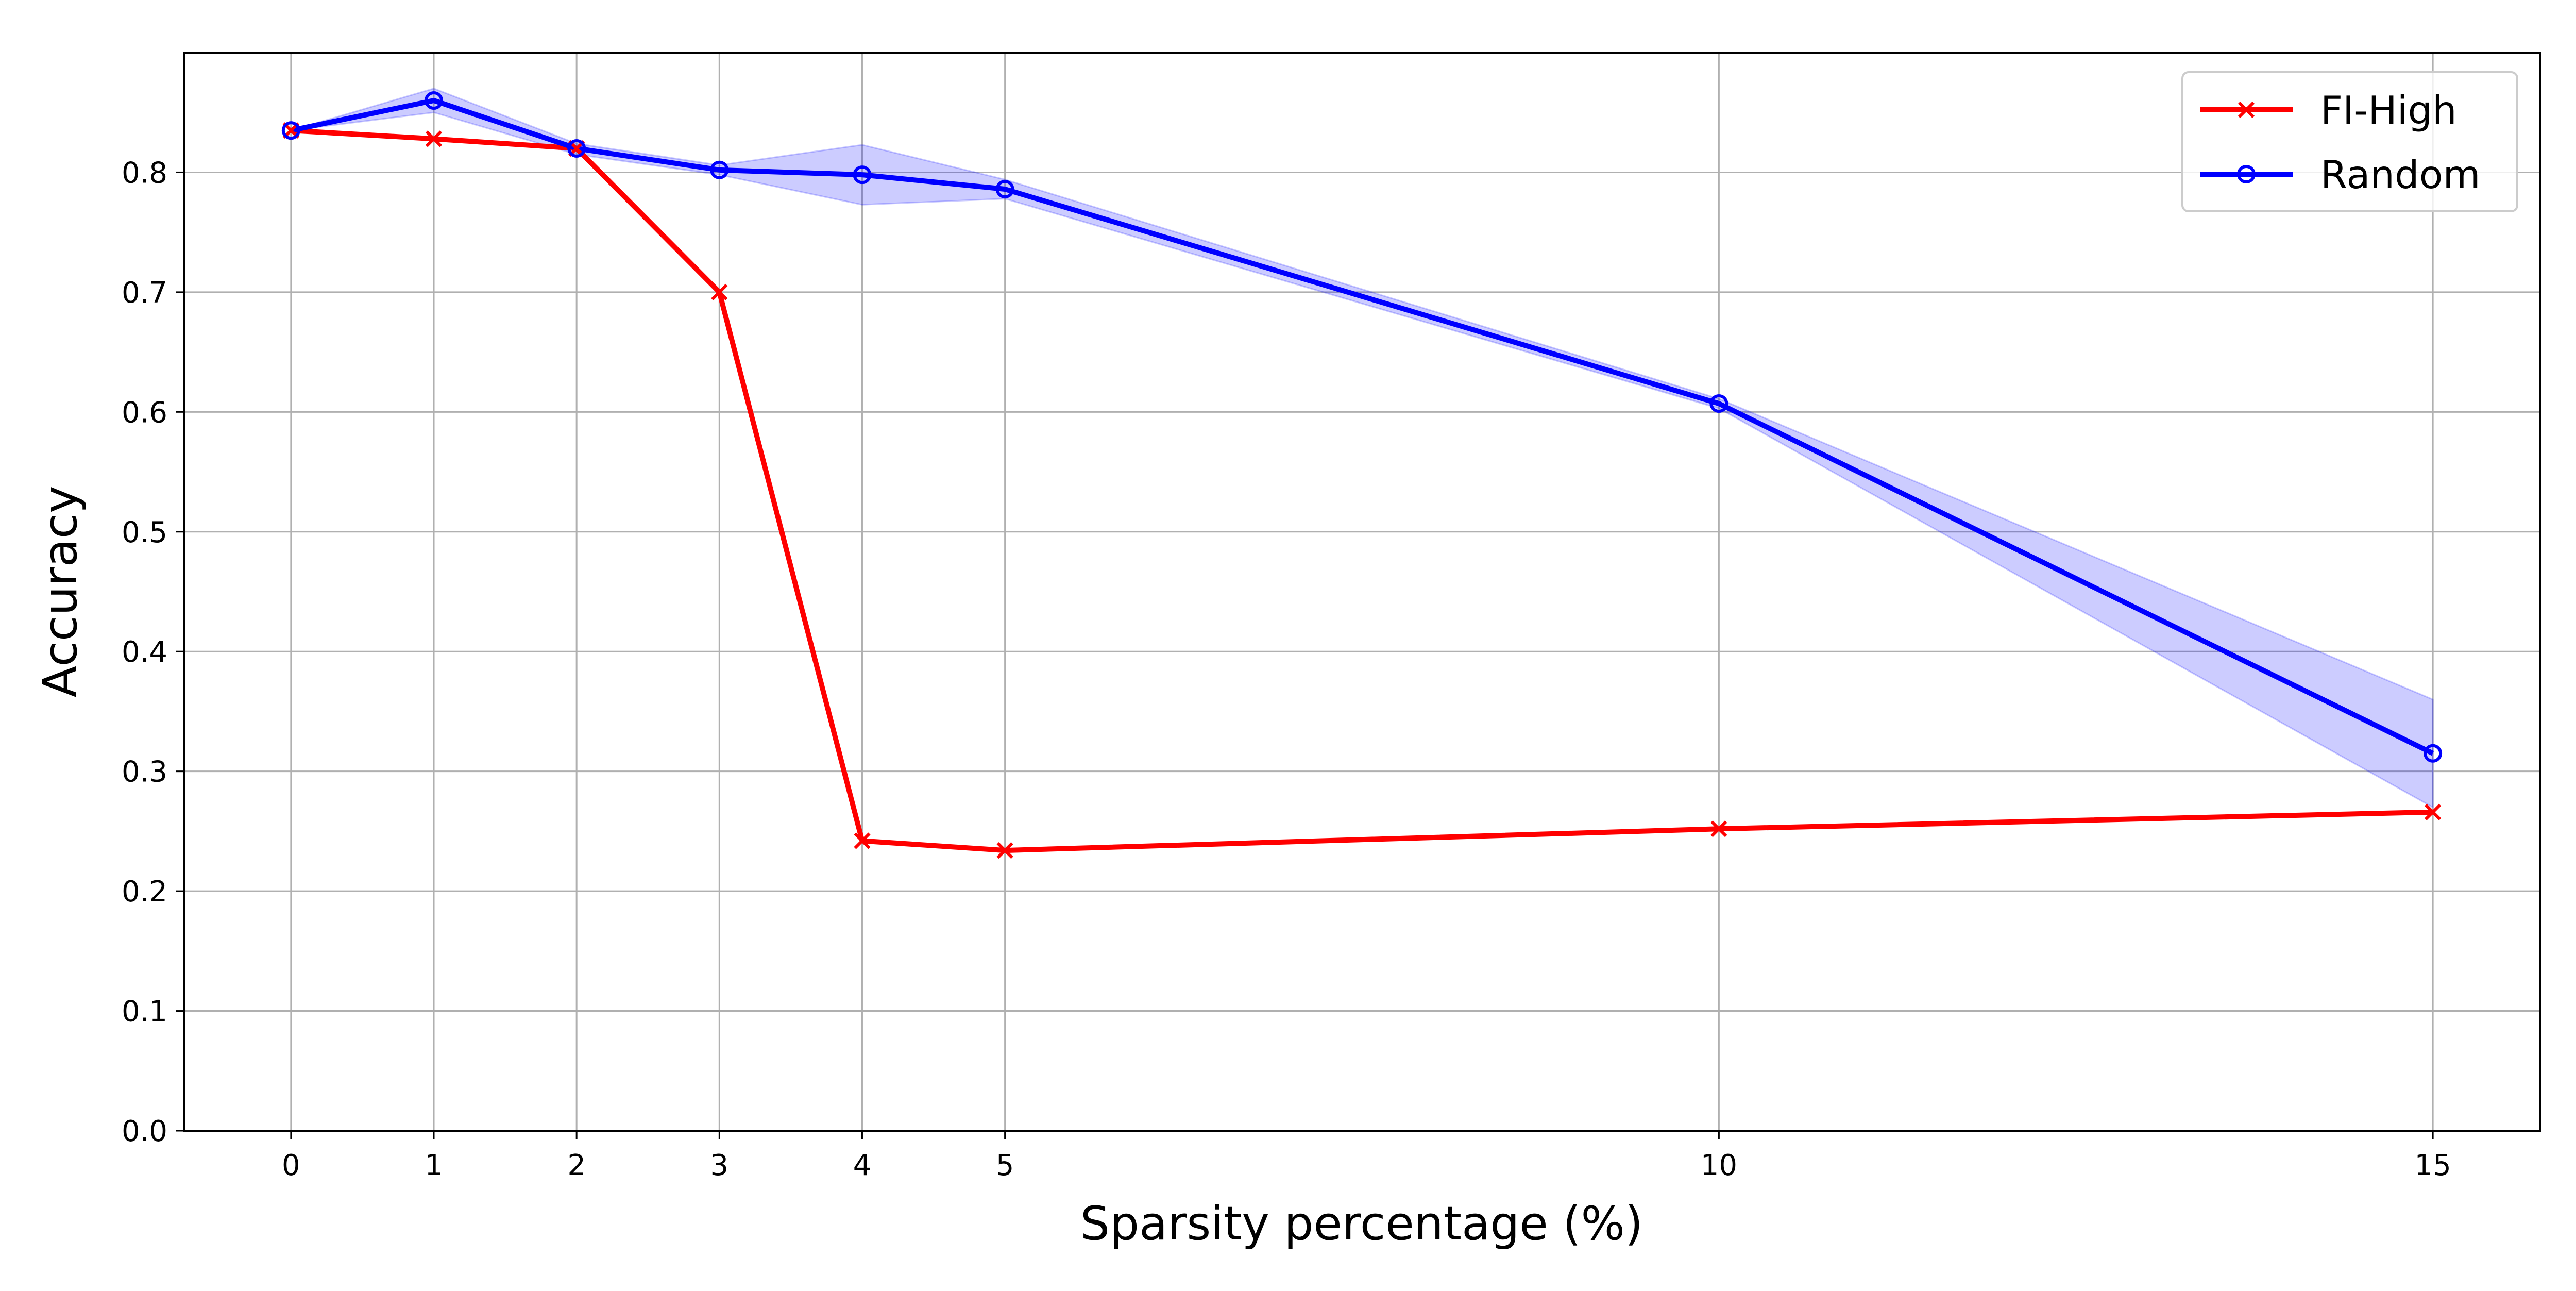 This screenshot has height=1291, width=2576. Describe the element at coordinates (144, 1131) in the screenshot. I see `y-tick-label: 0.0` at that location.